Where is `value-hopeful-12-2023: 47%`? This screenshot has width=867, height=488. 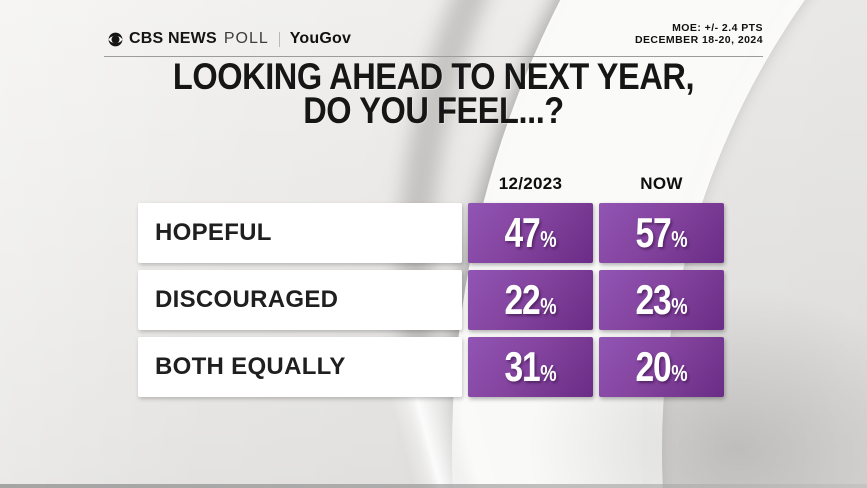
value-hopeful-12-2023: 47% is located at coordinates (530, 233).